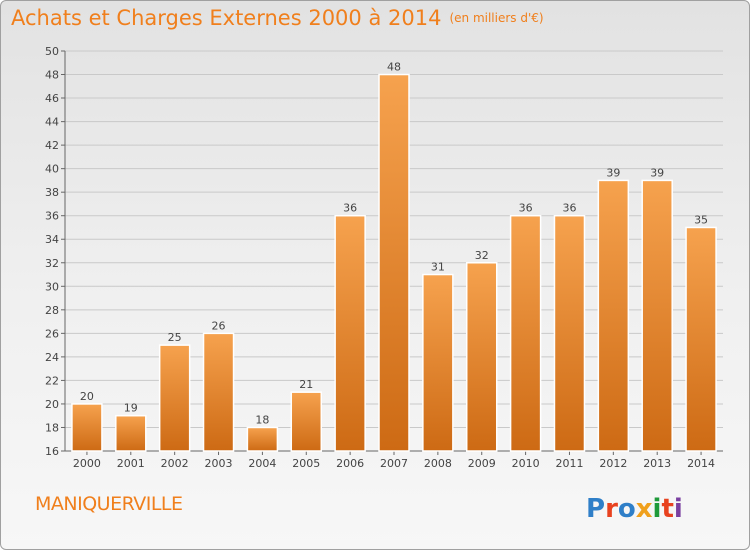  Describe the element at coordinates (52, 75) in the screenshot. I see `y-tick-label: 48` at that location.